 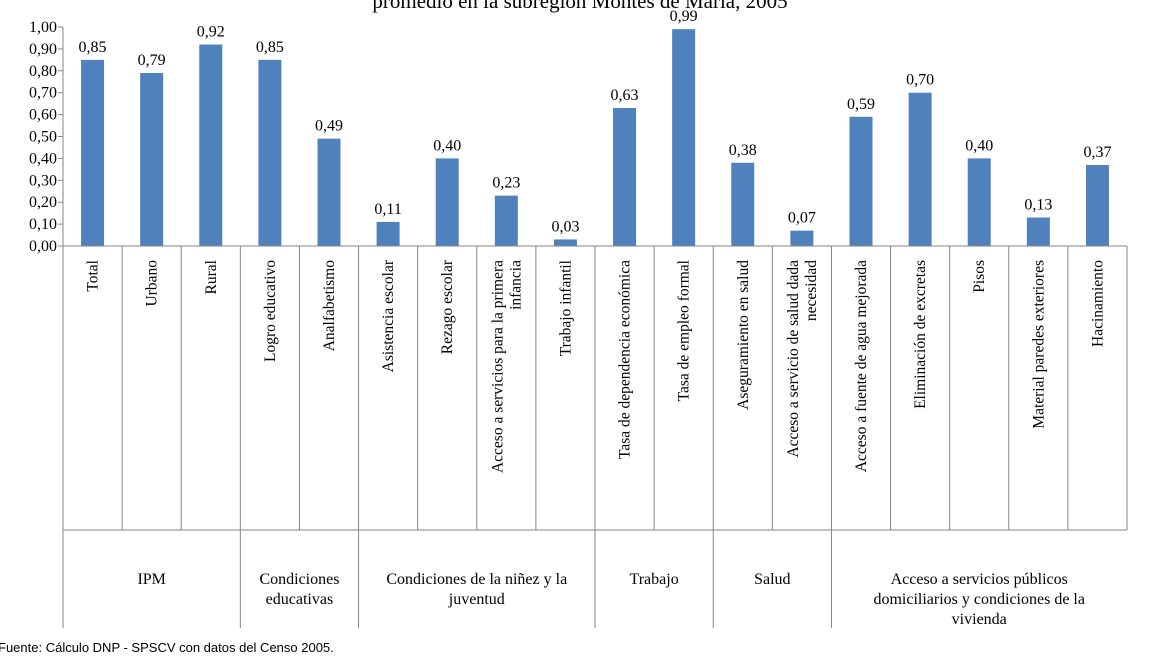 I want to click on category-label: Urbano, so click(x=152, y=283).